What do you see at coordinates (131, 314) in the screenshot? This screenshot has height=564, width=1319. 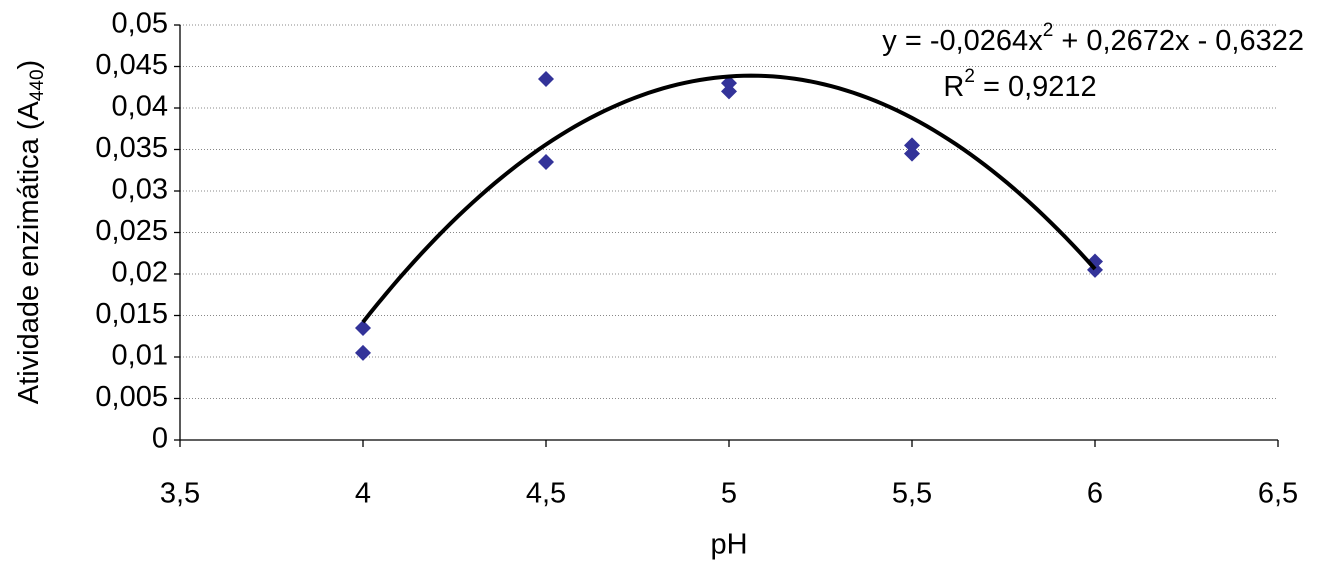 I see `y-tick-label: 0,015` at bounding box center [131, 314].